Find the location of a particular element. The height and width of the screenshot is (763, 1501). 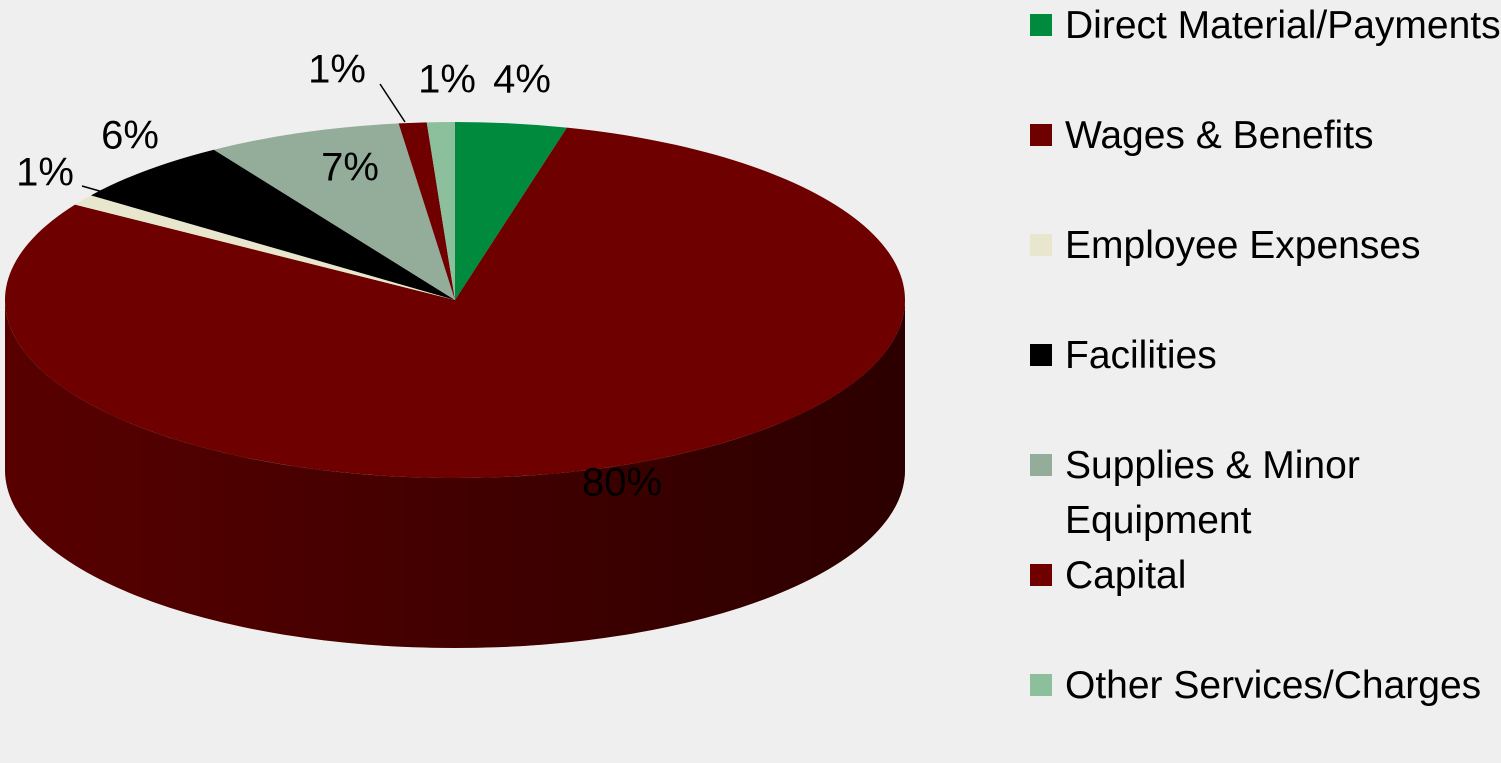

legend-label: Other Services/Charges is located at coordinates (1273, 685).